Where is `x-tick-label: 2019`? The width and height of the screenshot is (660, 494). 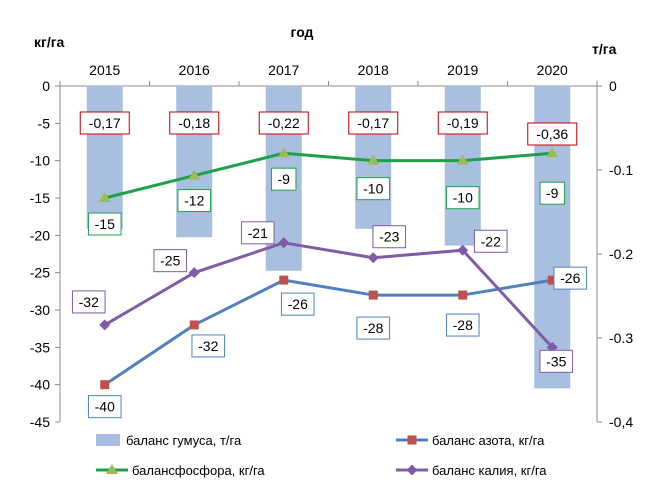
x-tick-label: 2019 is located at coordinates (462, 70).